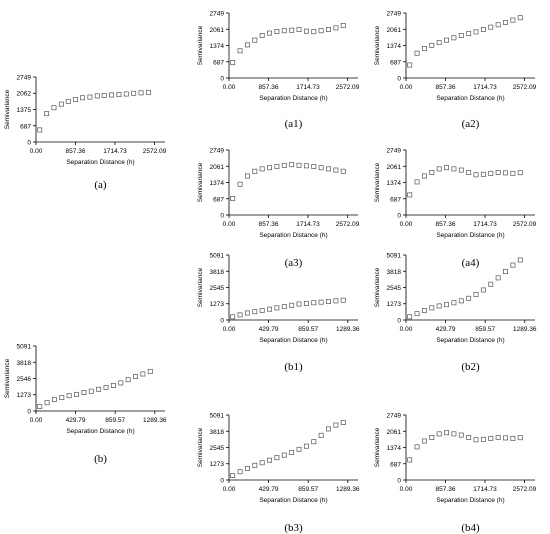  I want to click on panel-caption: (a3), so click(293, 263).